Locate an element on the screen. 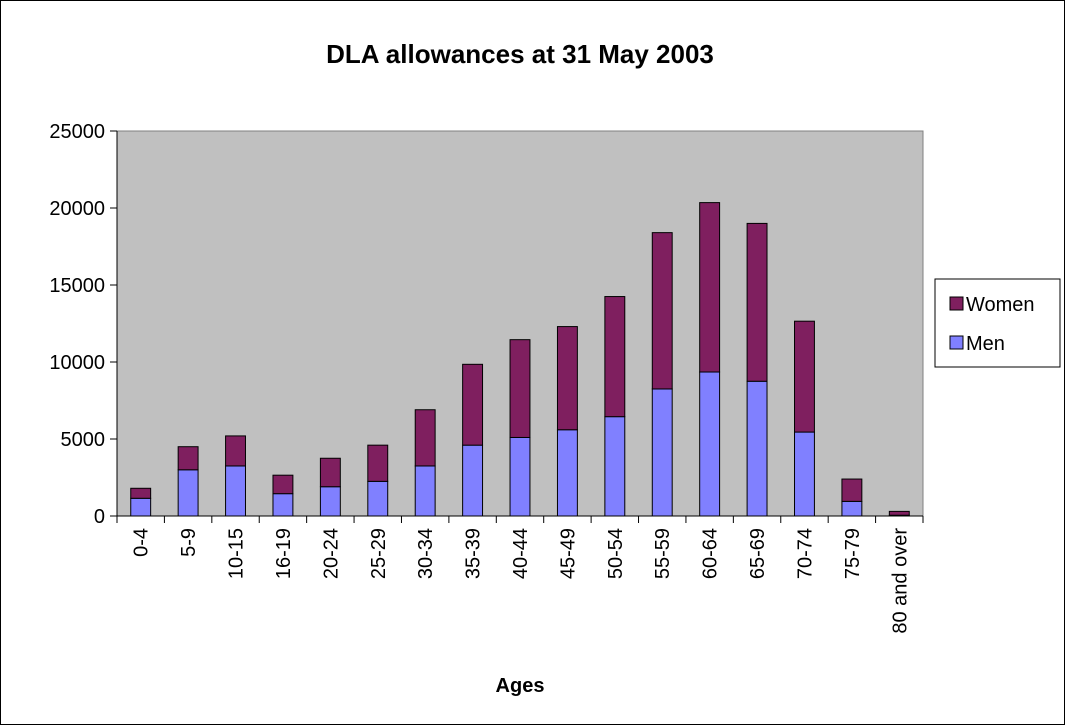 The image size is (1065, 725). y-tick-label: 25000 is located at coordinates (77, 132).